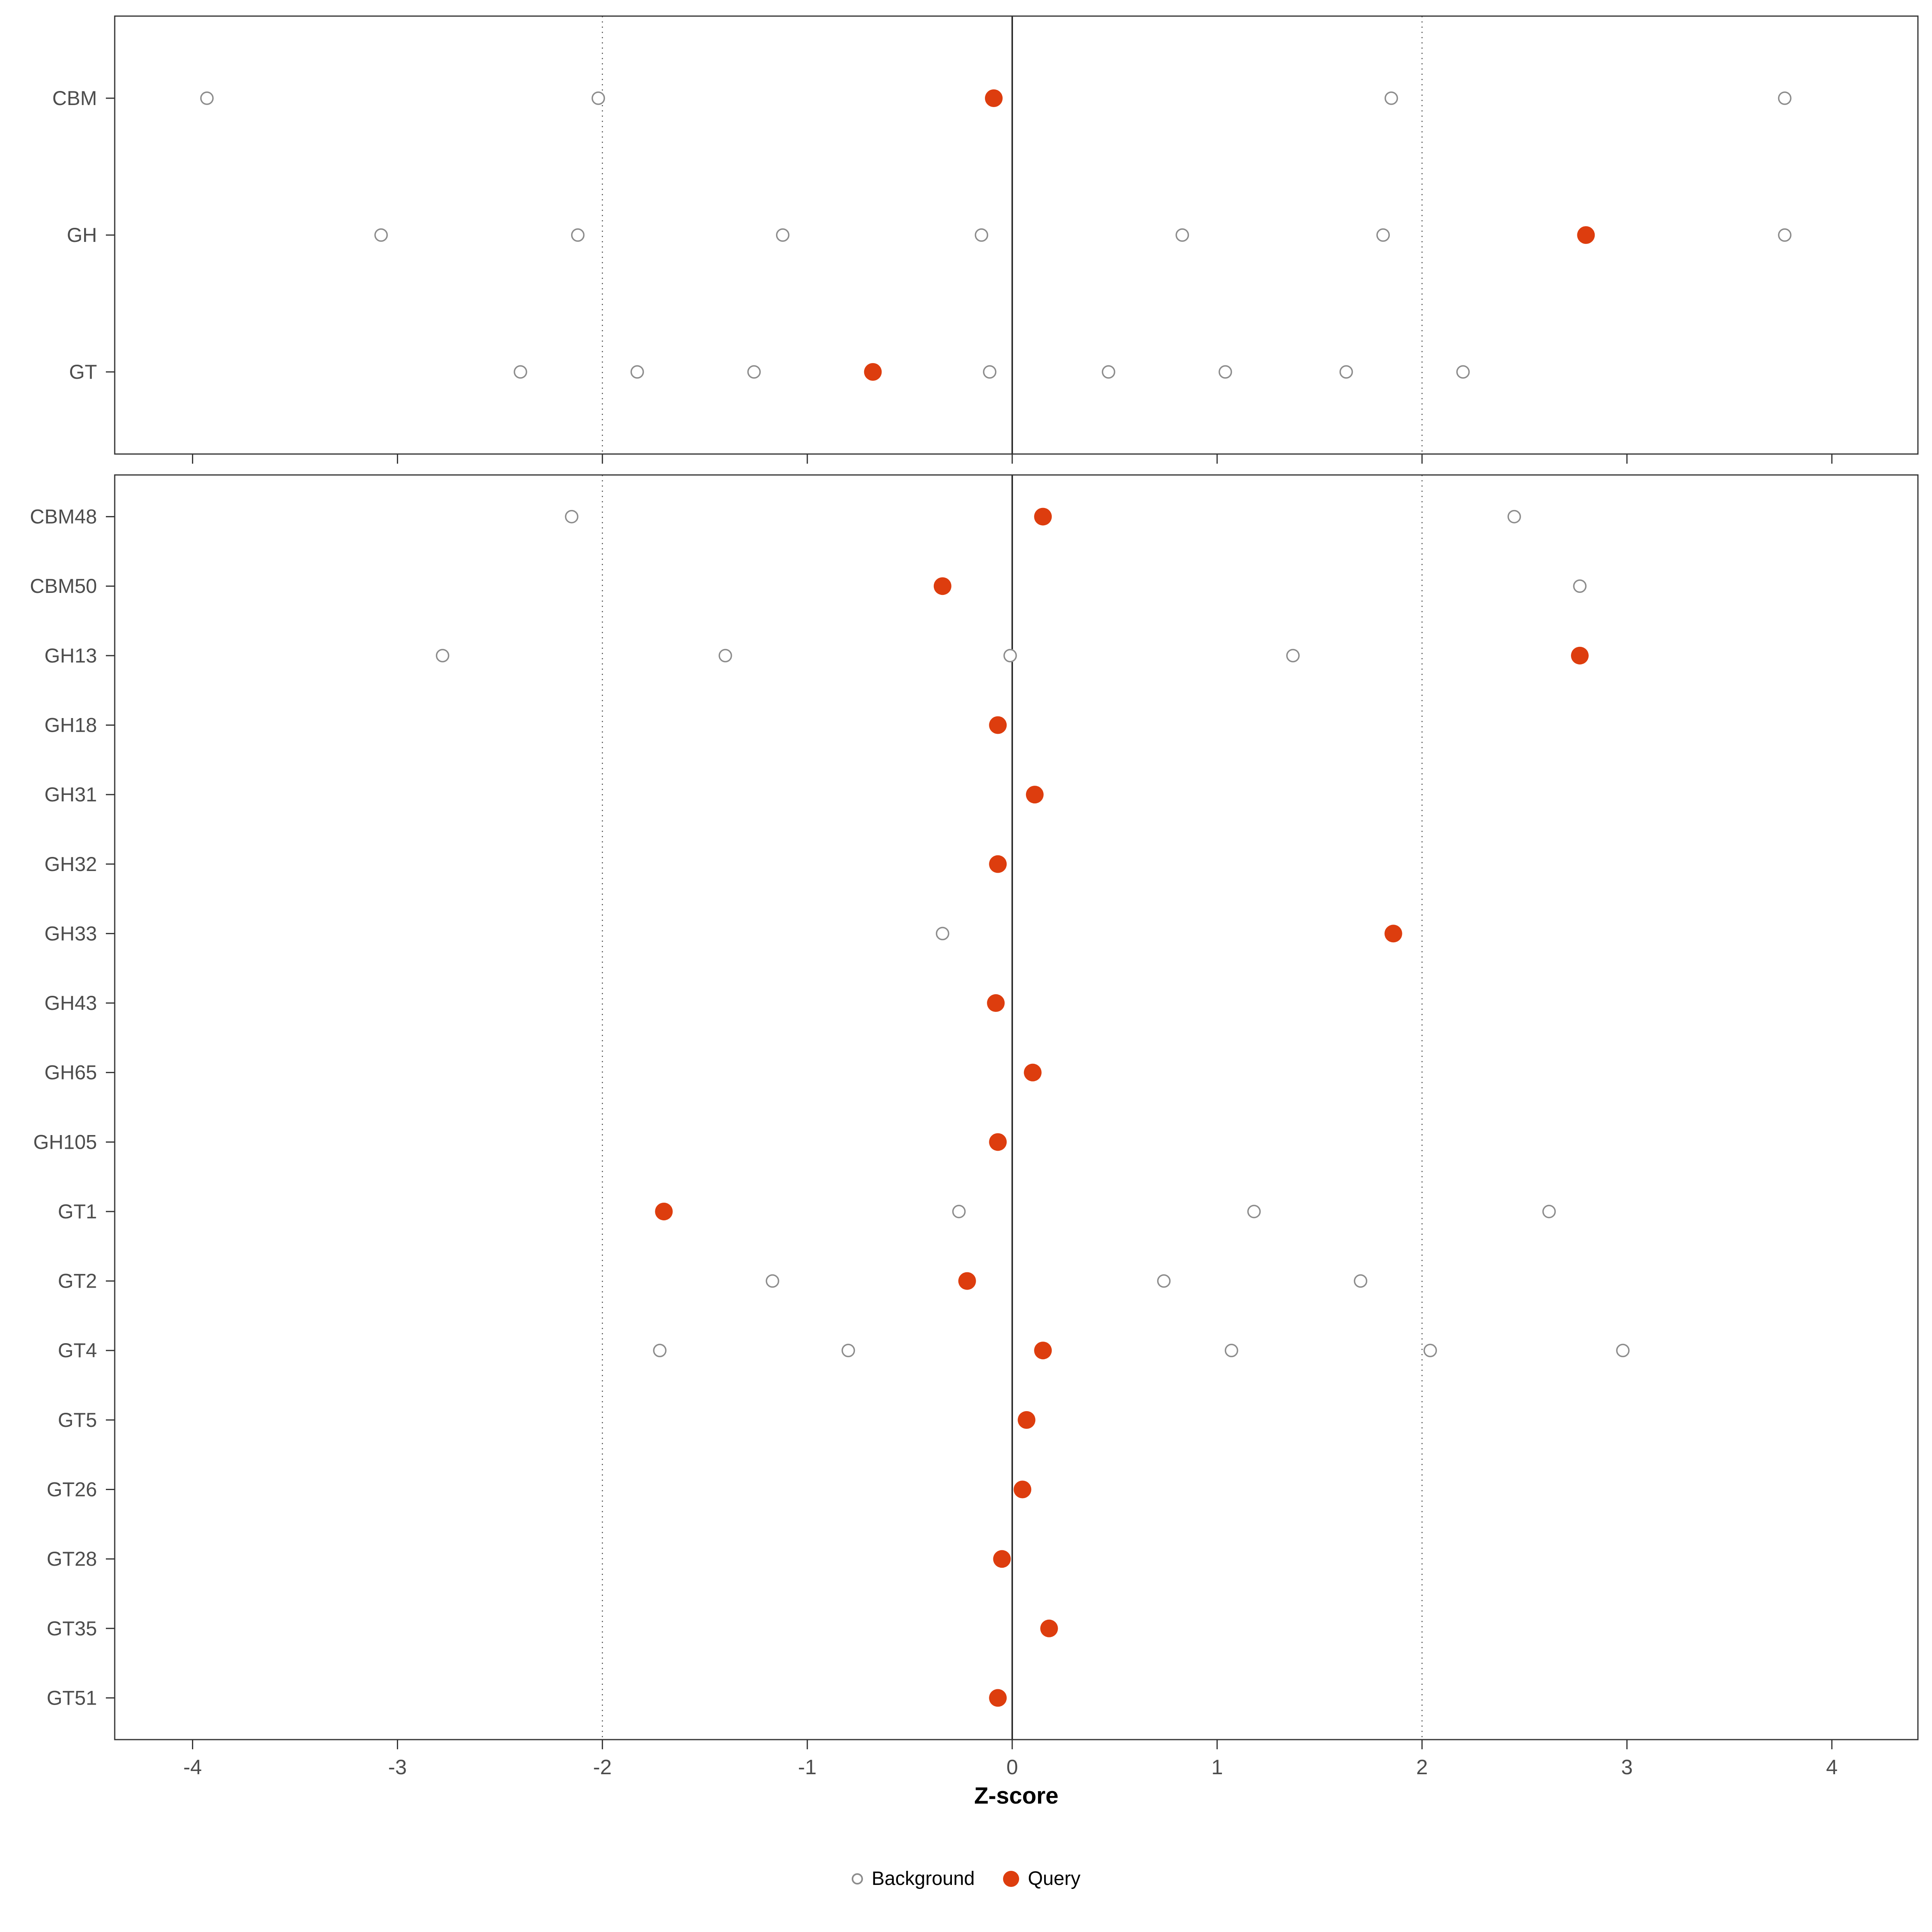  Describe the element at coordinates (83, 372) in the screenshot. I see `y-axis-label: GT` at that location.